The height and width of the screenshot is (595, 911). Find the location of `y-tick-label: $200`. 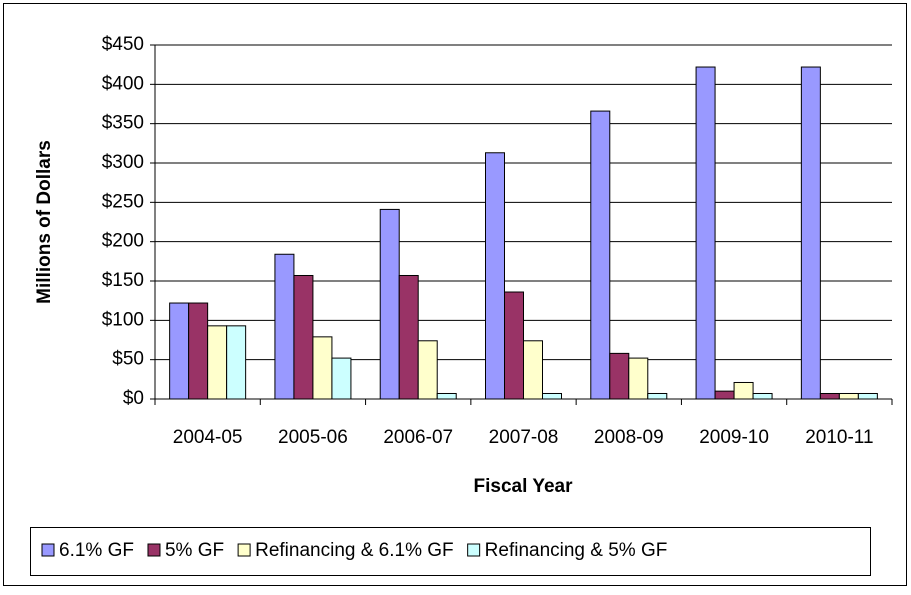

y-tick-label: $200 is located at coordinates (123, 241).